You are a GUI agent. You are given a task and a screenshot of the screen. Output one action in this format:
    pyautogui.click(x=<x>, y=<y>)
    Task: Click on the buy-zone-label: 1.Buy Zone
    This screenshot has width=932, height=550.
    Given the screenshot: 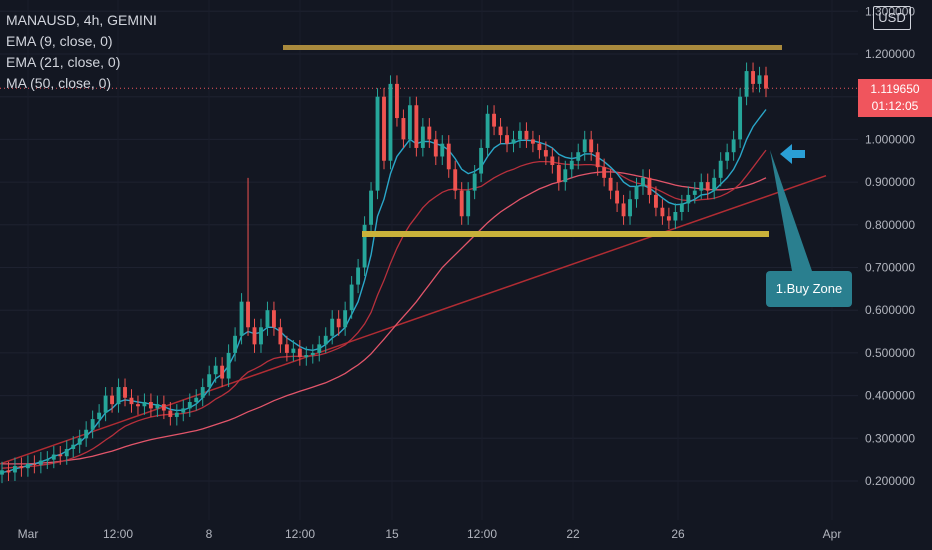 What is the action you would take?
    pyautogui.click(x=809, y=289)
    